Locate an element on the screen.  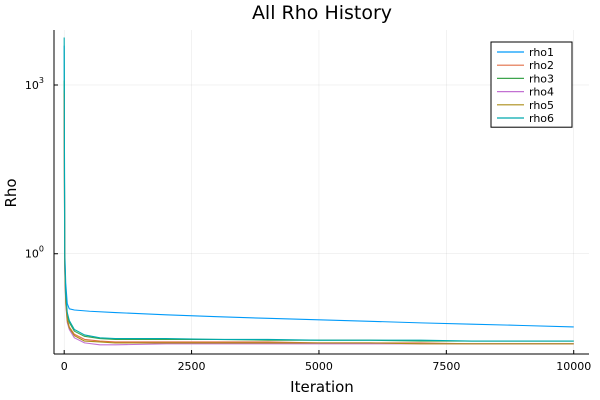
y-tick-label: 10³ is located at coordinates (34, 84).